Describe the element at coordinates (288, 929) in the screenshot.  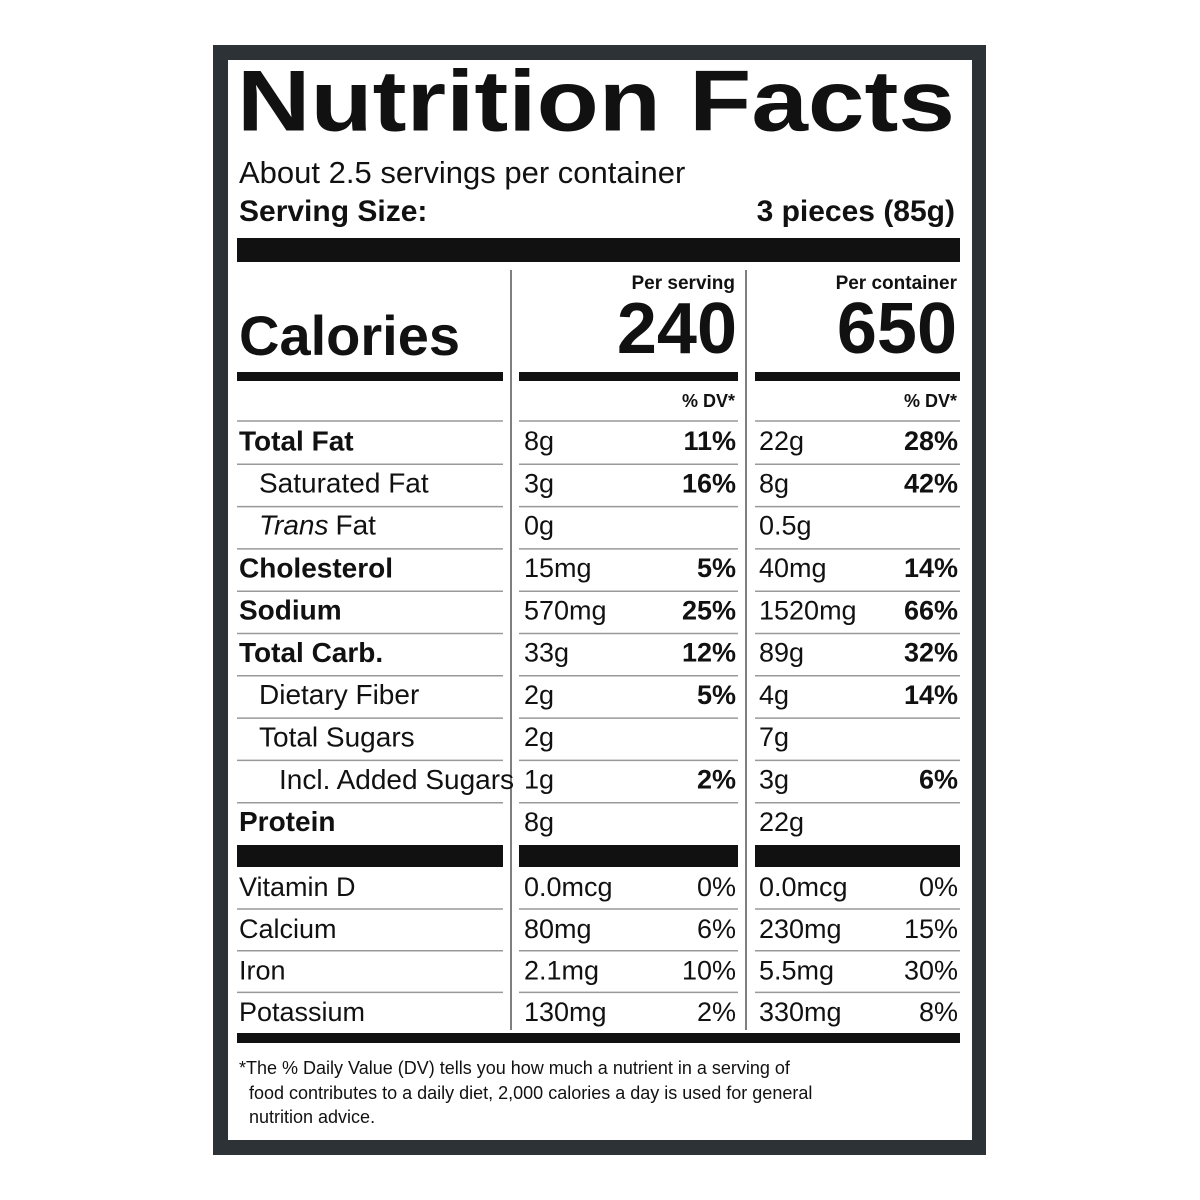
I see `vitamin-name: Calcium` at that location.